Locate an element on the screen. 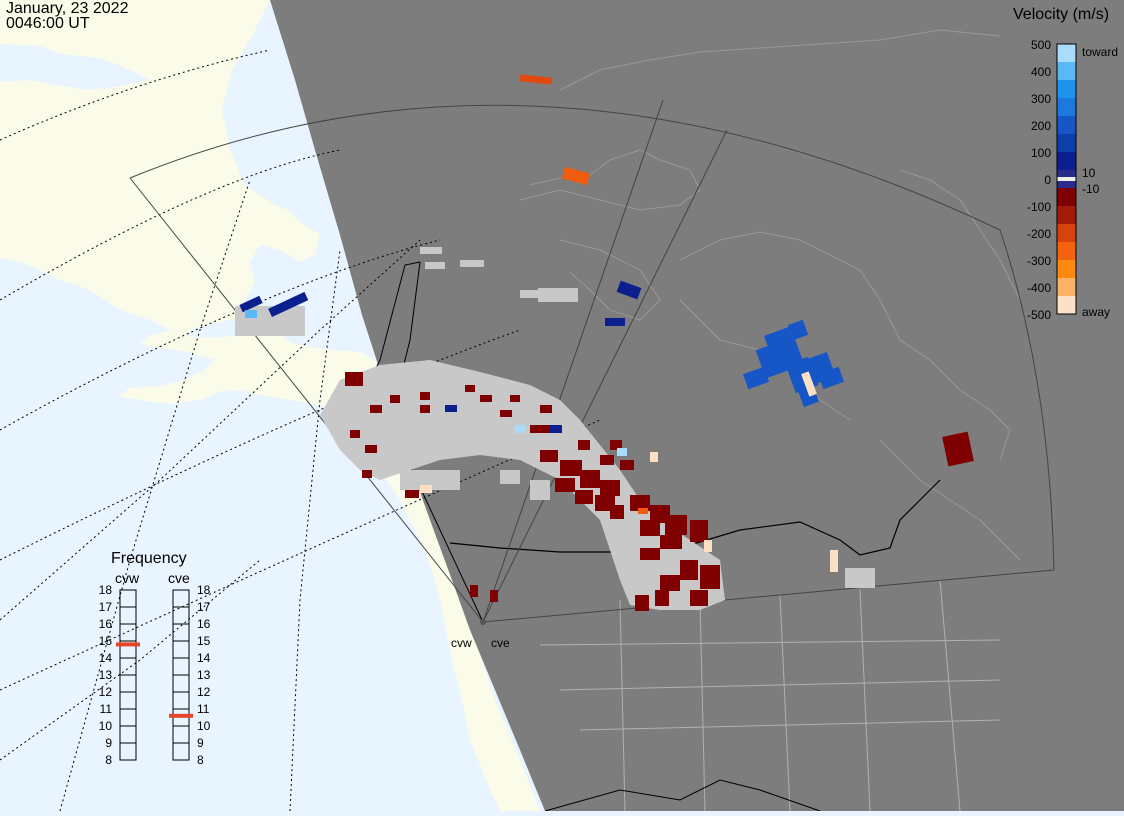  frequency-marker-cve is located at coordinates (181, 715).